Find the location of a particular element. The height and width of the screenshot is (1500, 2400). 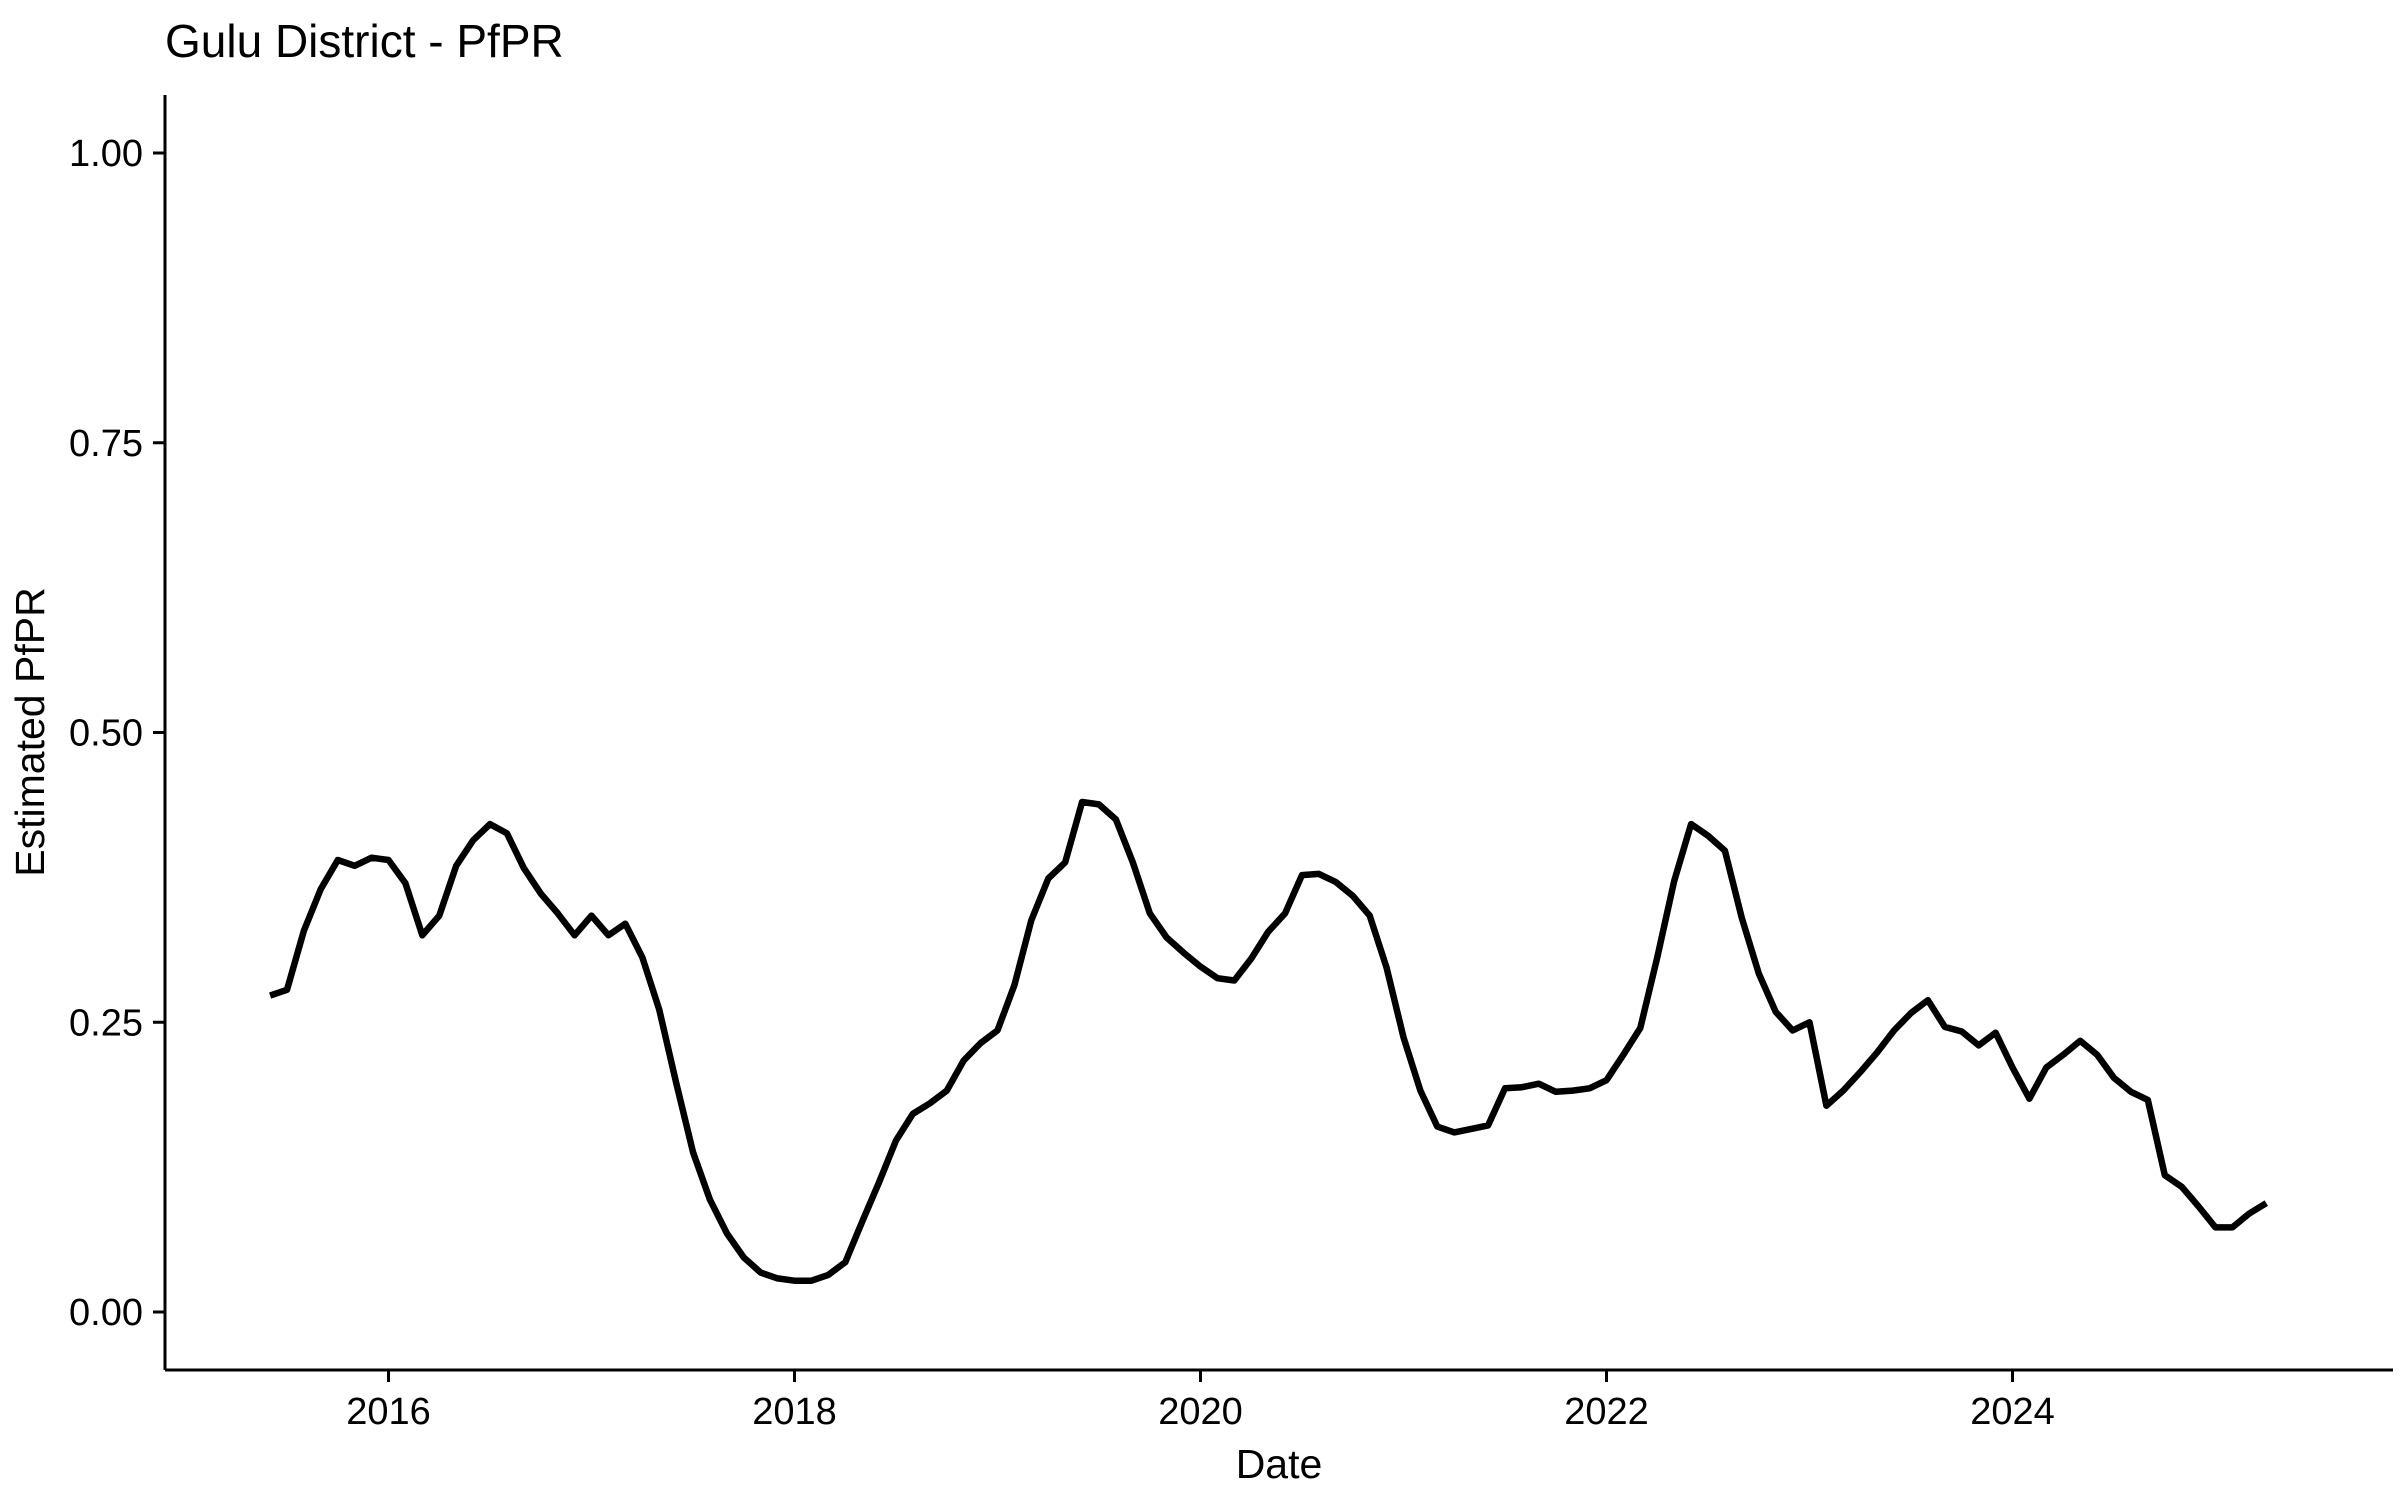

y-axis-tick-label: 0.75 is located at coordinates (106, 444).